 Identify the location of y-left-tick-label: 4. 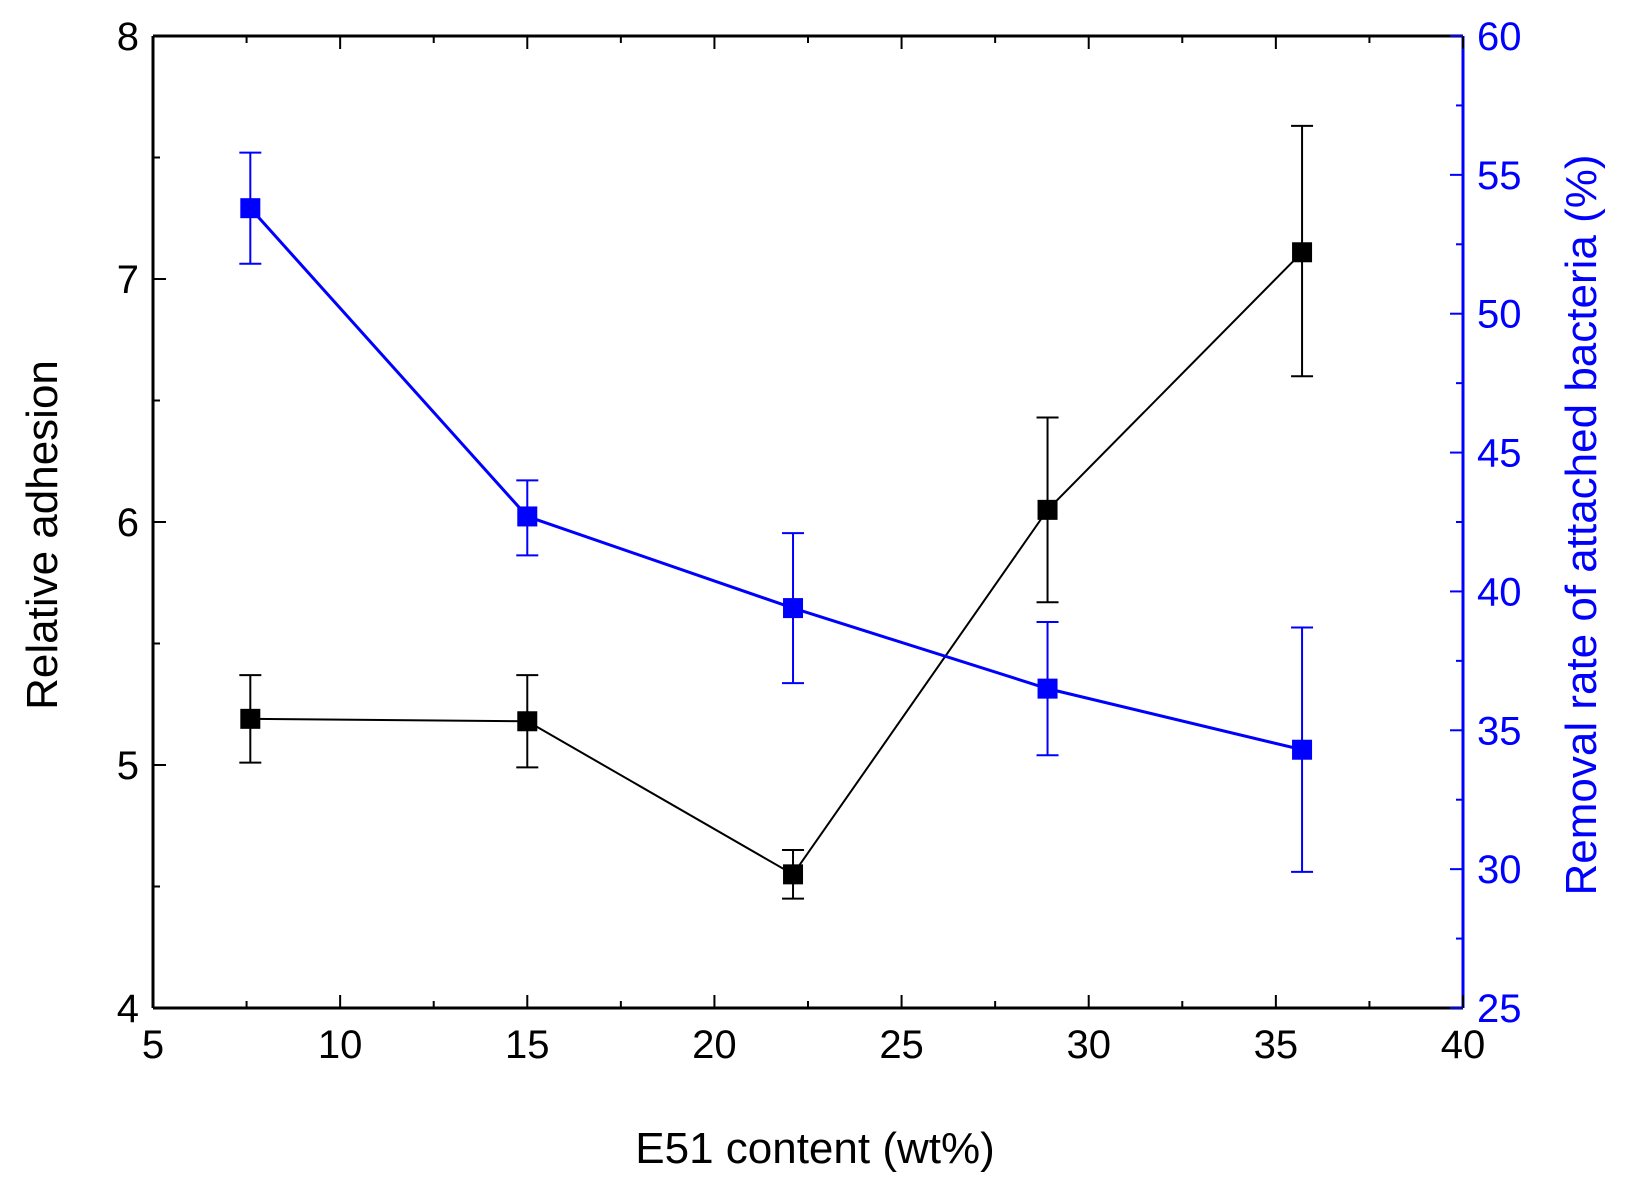
(128, 1009).